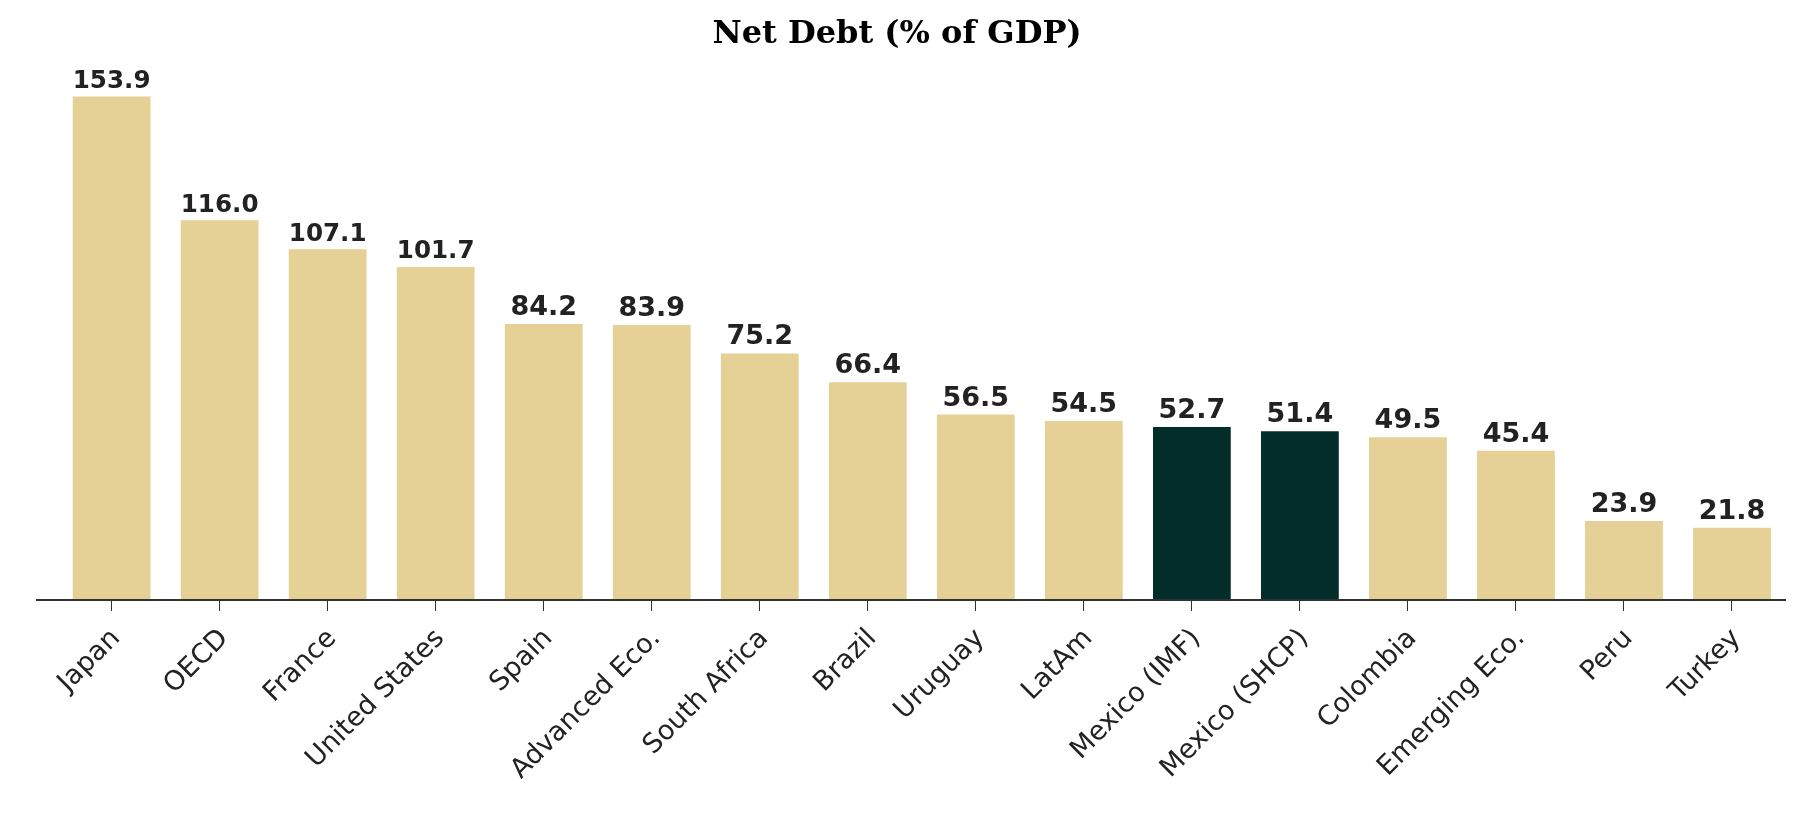 Image resolution: width=1794 pixels, height=829 pixels. What do you see at coordinates (976, 396) in the screenshot?
I see `data-label: 56.5` at bounding box center [976, 396].